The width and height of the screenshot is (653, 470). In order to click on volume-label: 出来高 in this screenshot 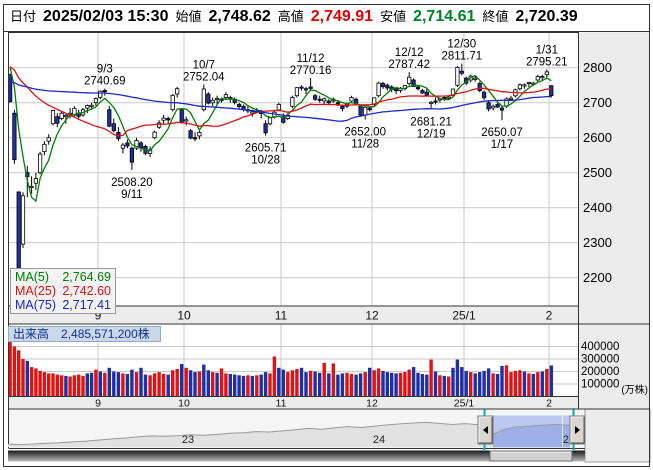, I will do `click(31, 334)`.